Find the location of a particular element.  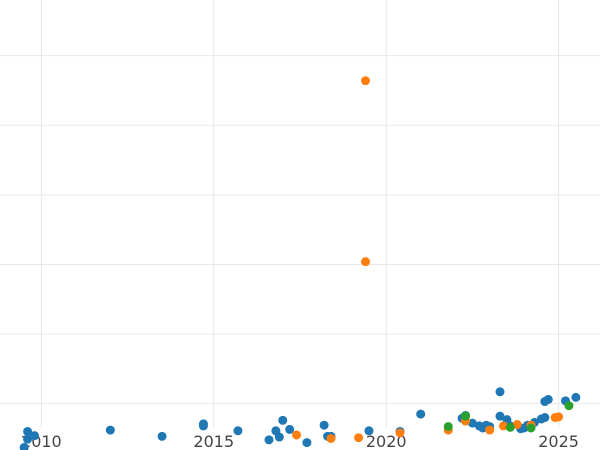

x-axis-ticks: 2010 2015 2020 2025 is located at coordinates (300, 441).